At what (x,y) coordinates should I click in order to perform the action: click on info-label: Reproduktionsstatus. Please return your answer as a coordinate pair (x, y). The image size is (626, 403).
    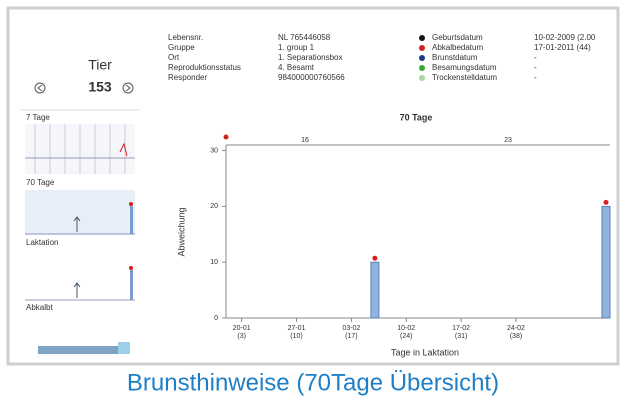
    Looking at the image, I should click on (204, 67).